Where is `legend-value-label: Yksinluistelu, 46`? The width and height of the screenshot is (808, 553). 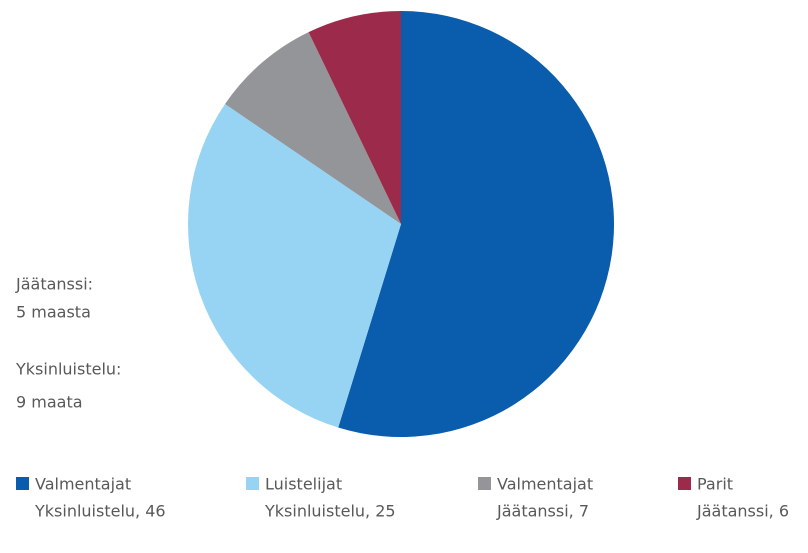 legend-value-label: Yksinluistelu, 46 is located at coordinates (100, 511).